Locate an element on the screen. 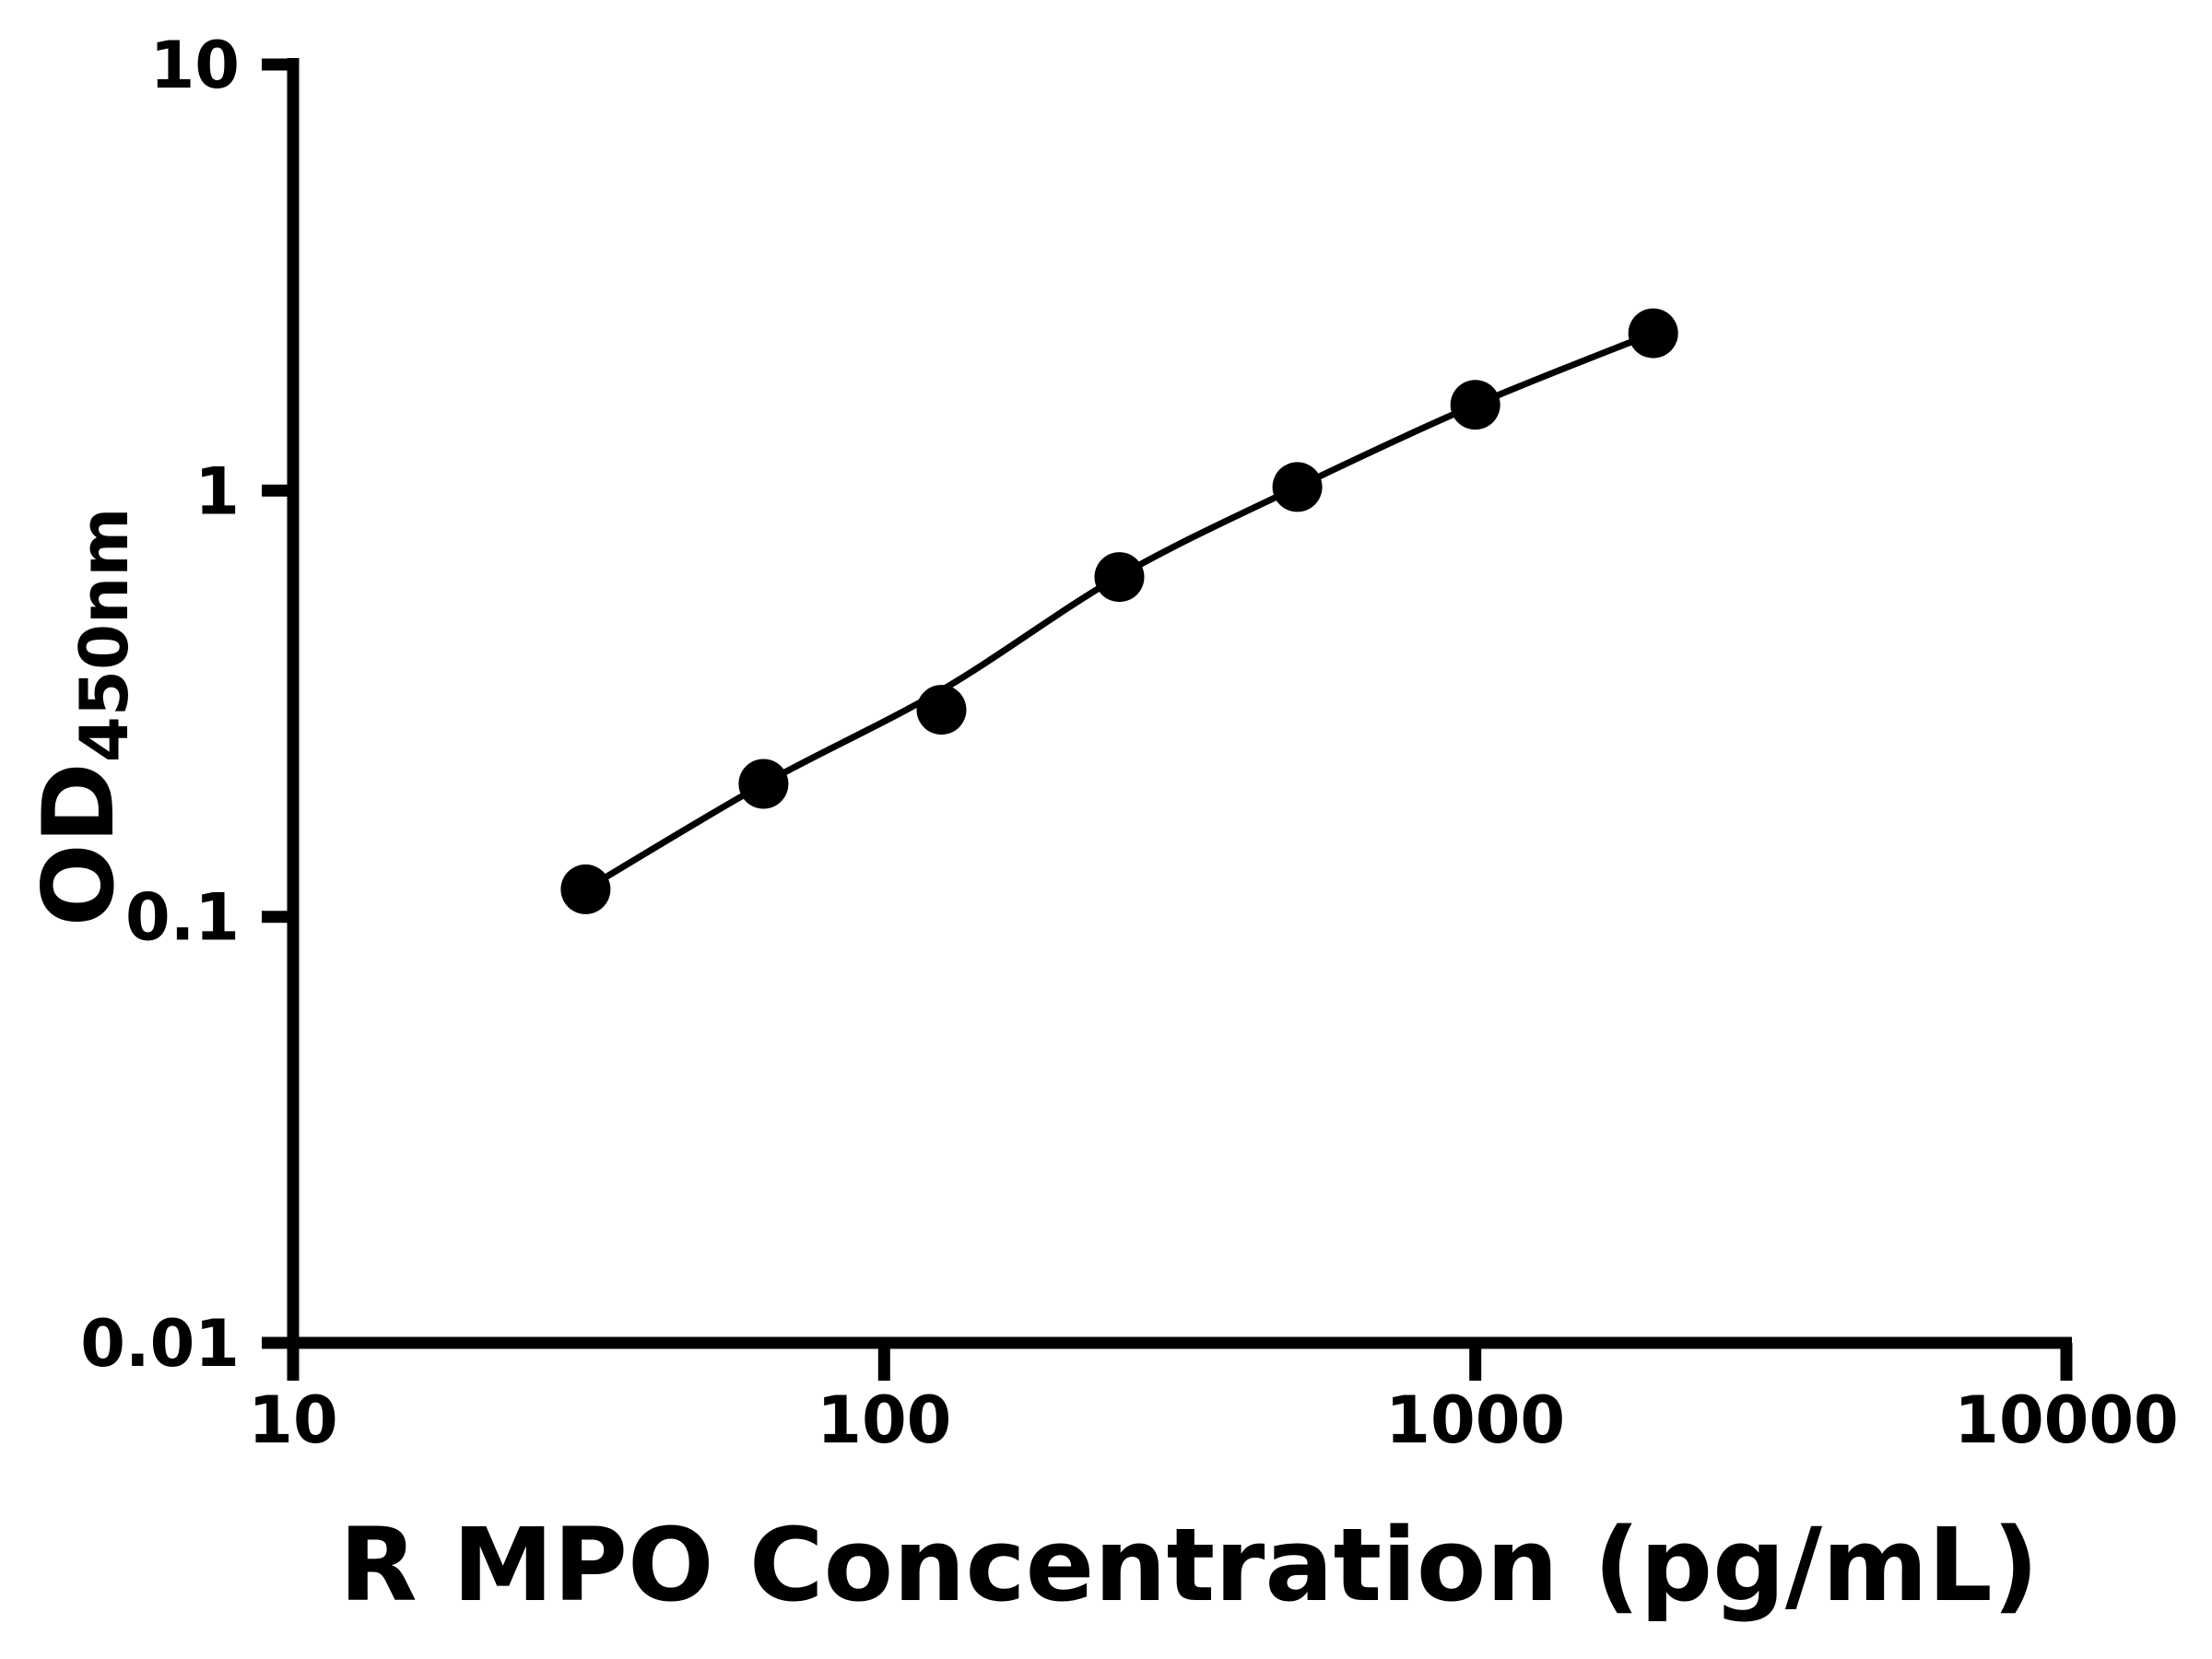 The image size is (2212, 1659). x-tick-label-100: 100 is located at coordinates (884, 1420).